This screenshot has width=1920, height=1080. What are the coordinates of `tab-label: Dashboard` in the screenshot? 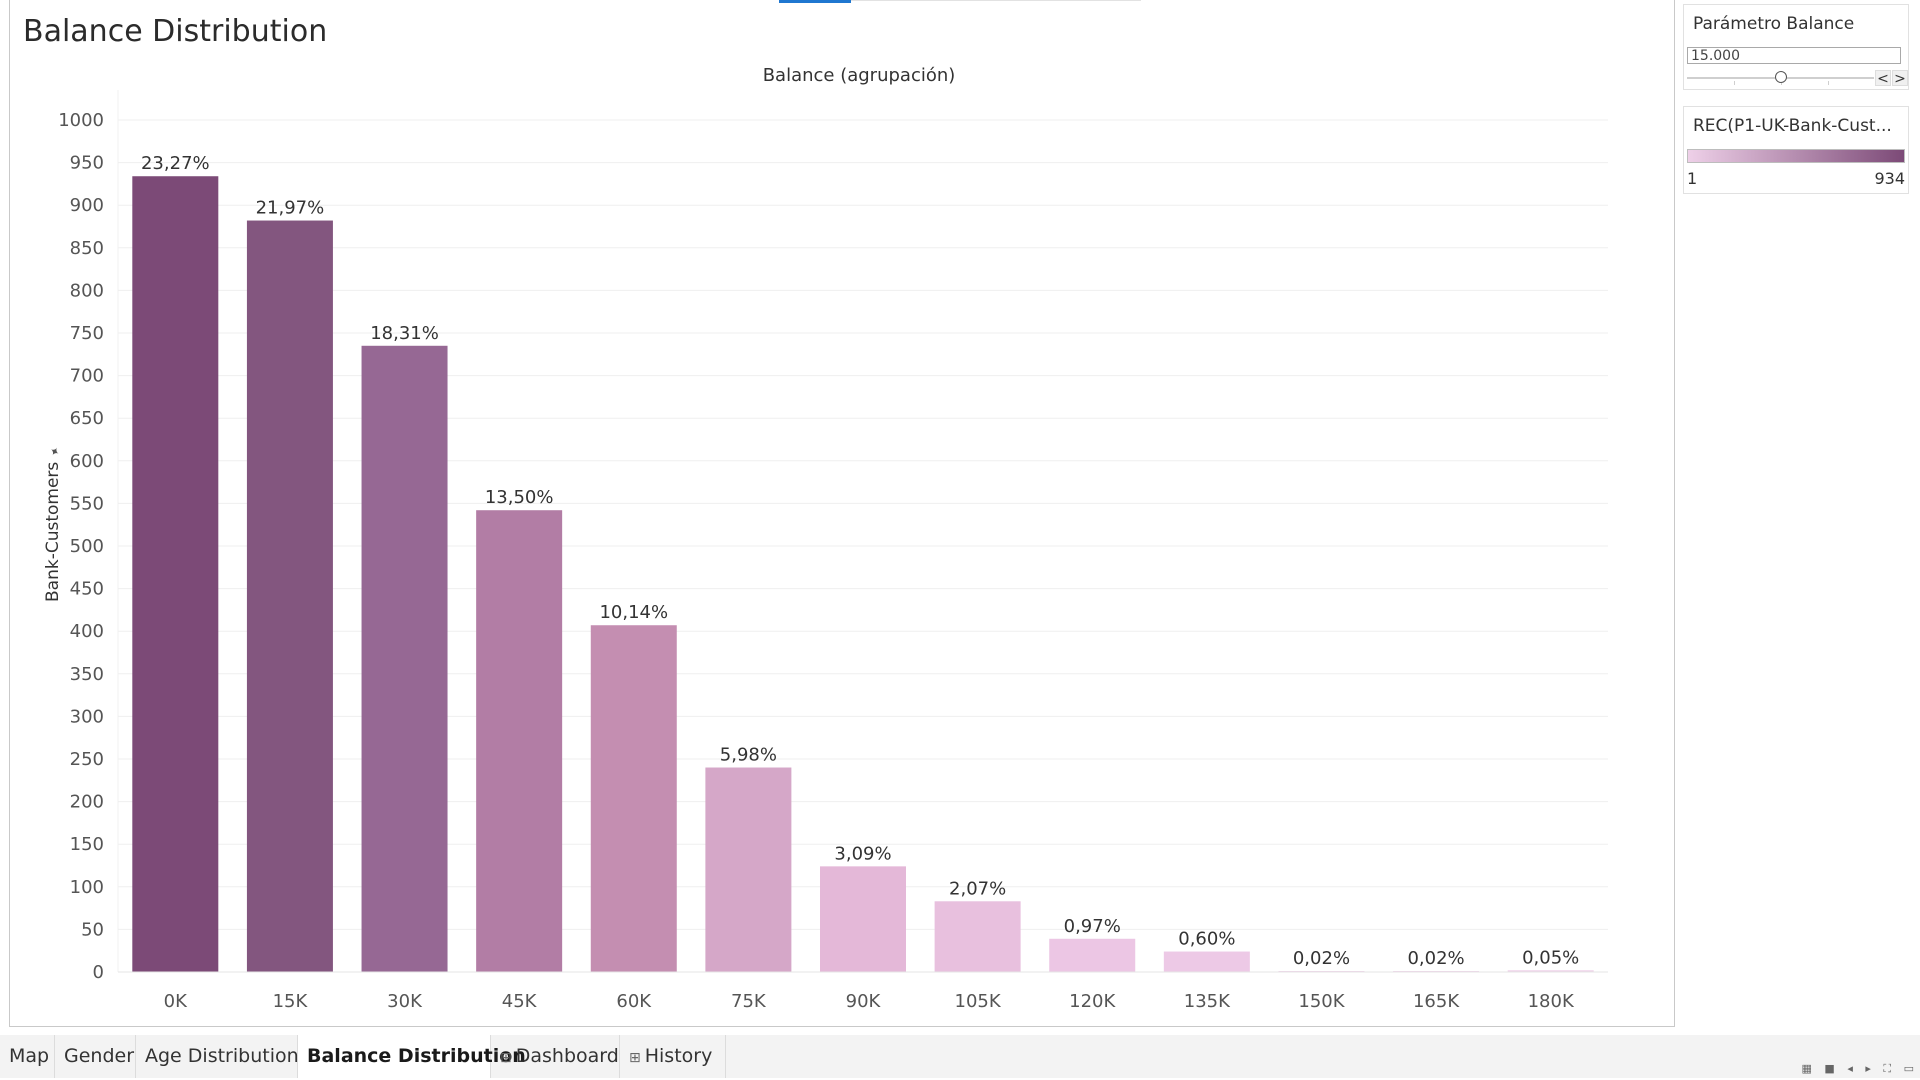 It's located at (567, 1056).